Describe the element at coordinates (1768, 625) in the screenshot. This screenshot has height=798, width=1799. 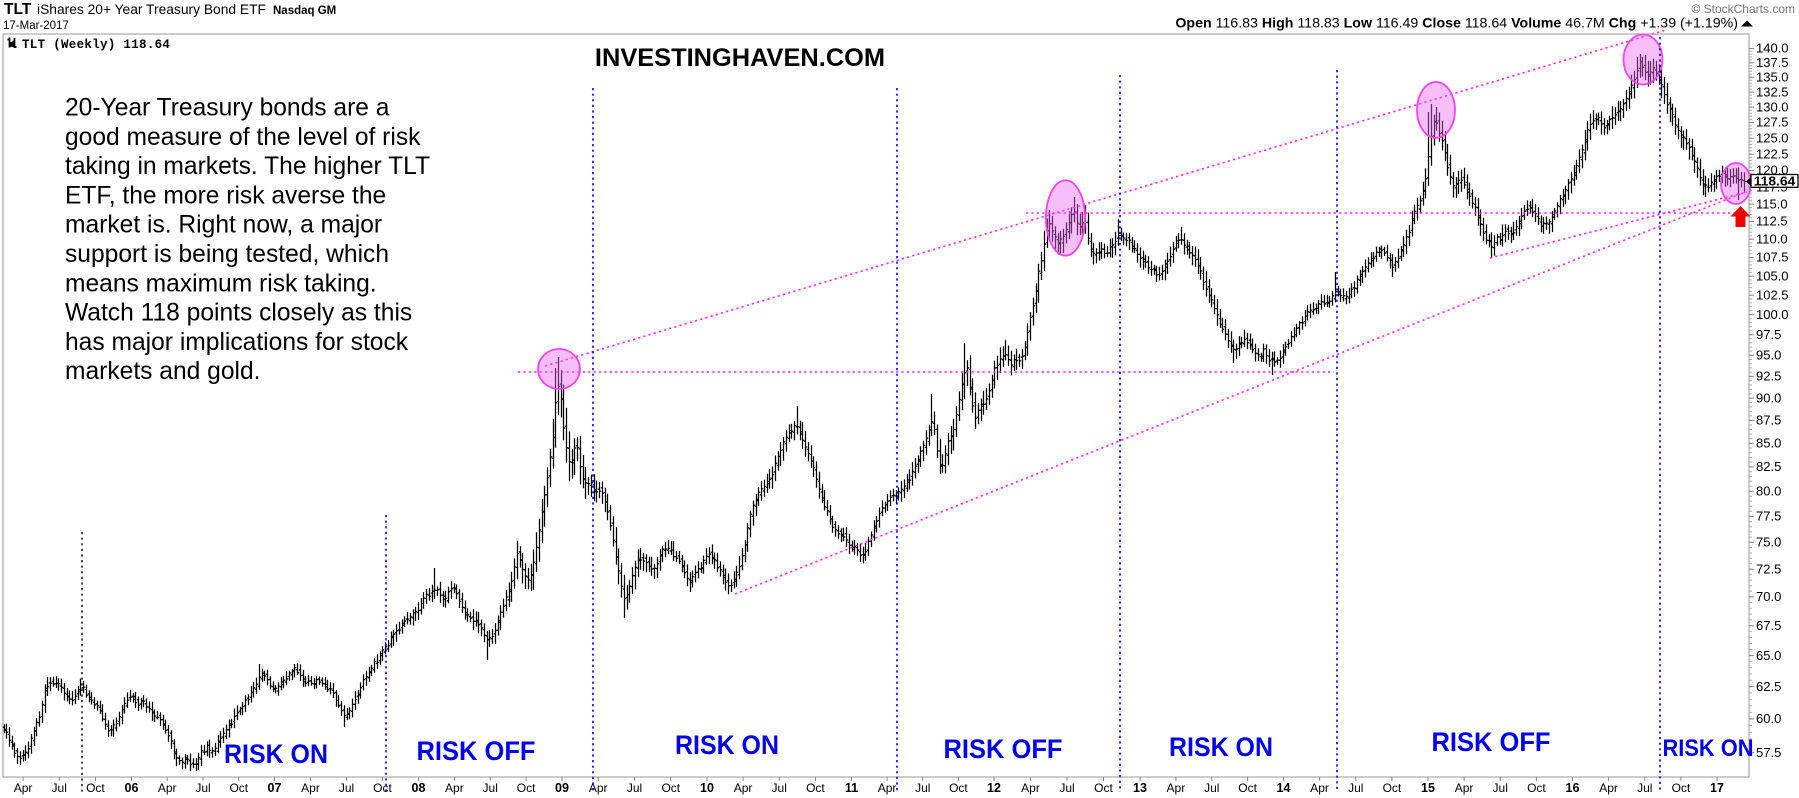
I see `svg-text: 67.5` at that location.